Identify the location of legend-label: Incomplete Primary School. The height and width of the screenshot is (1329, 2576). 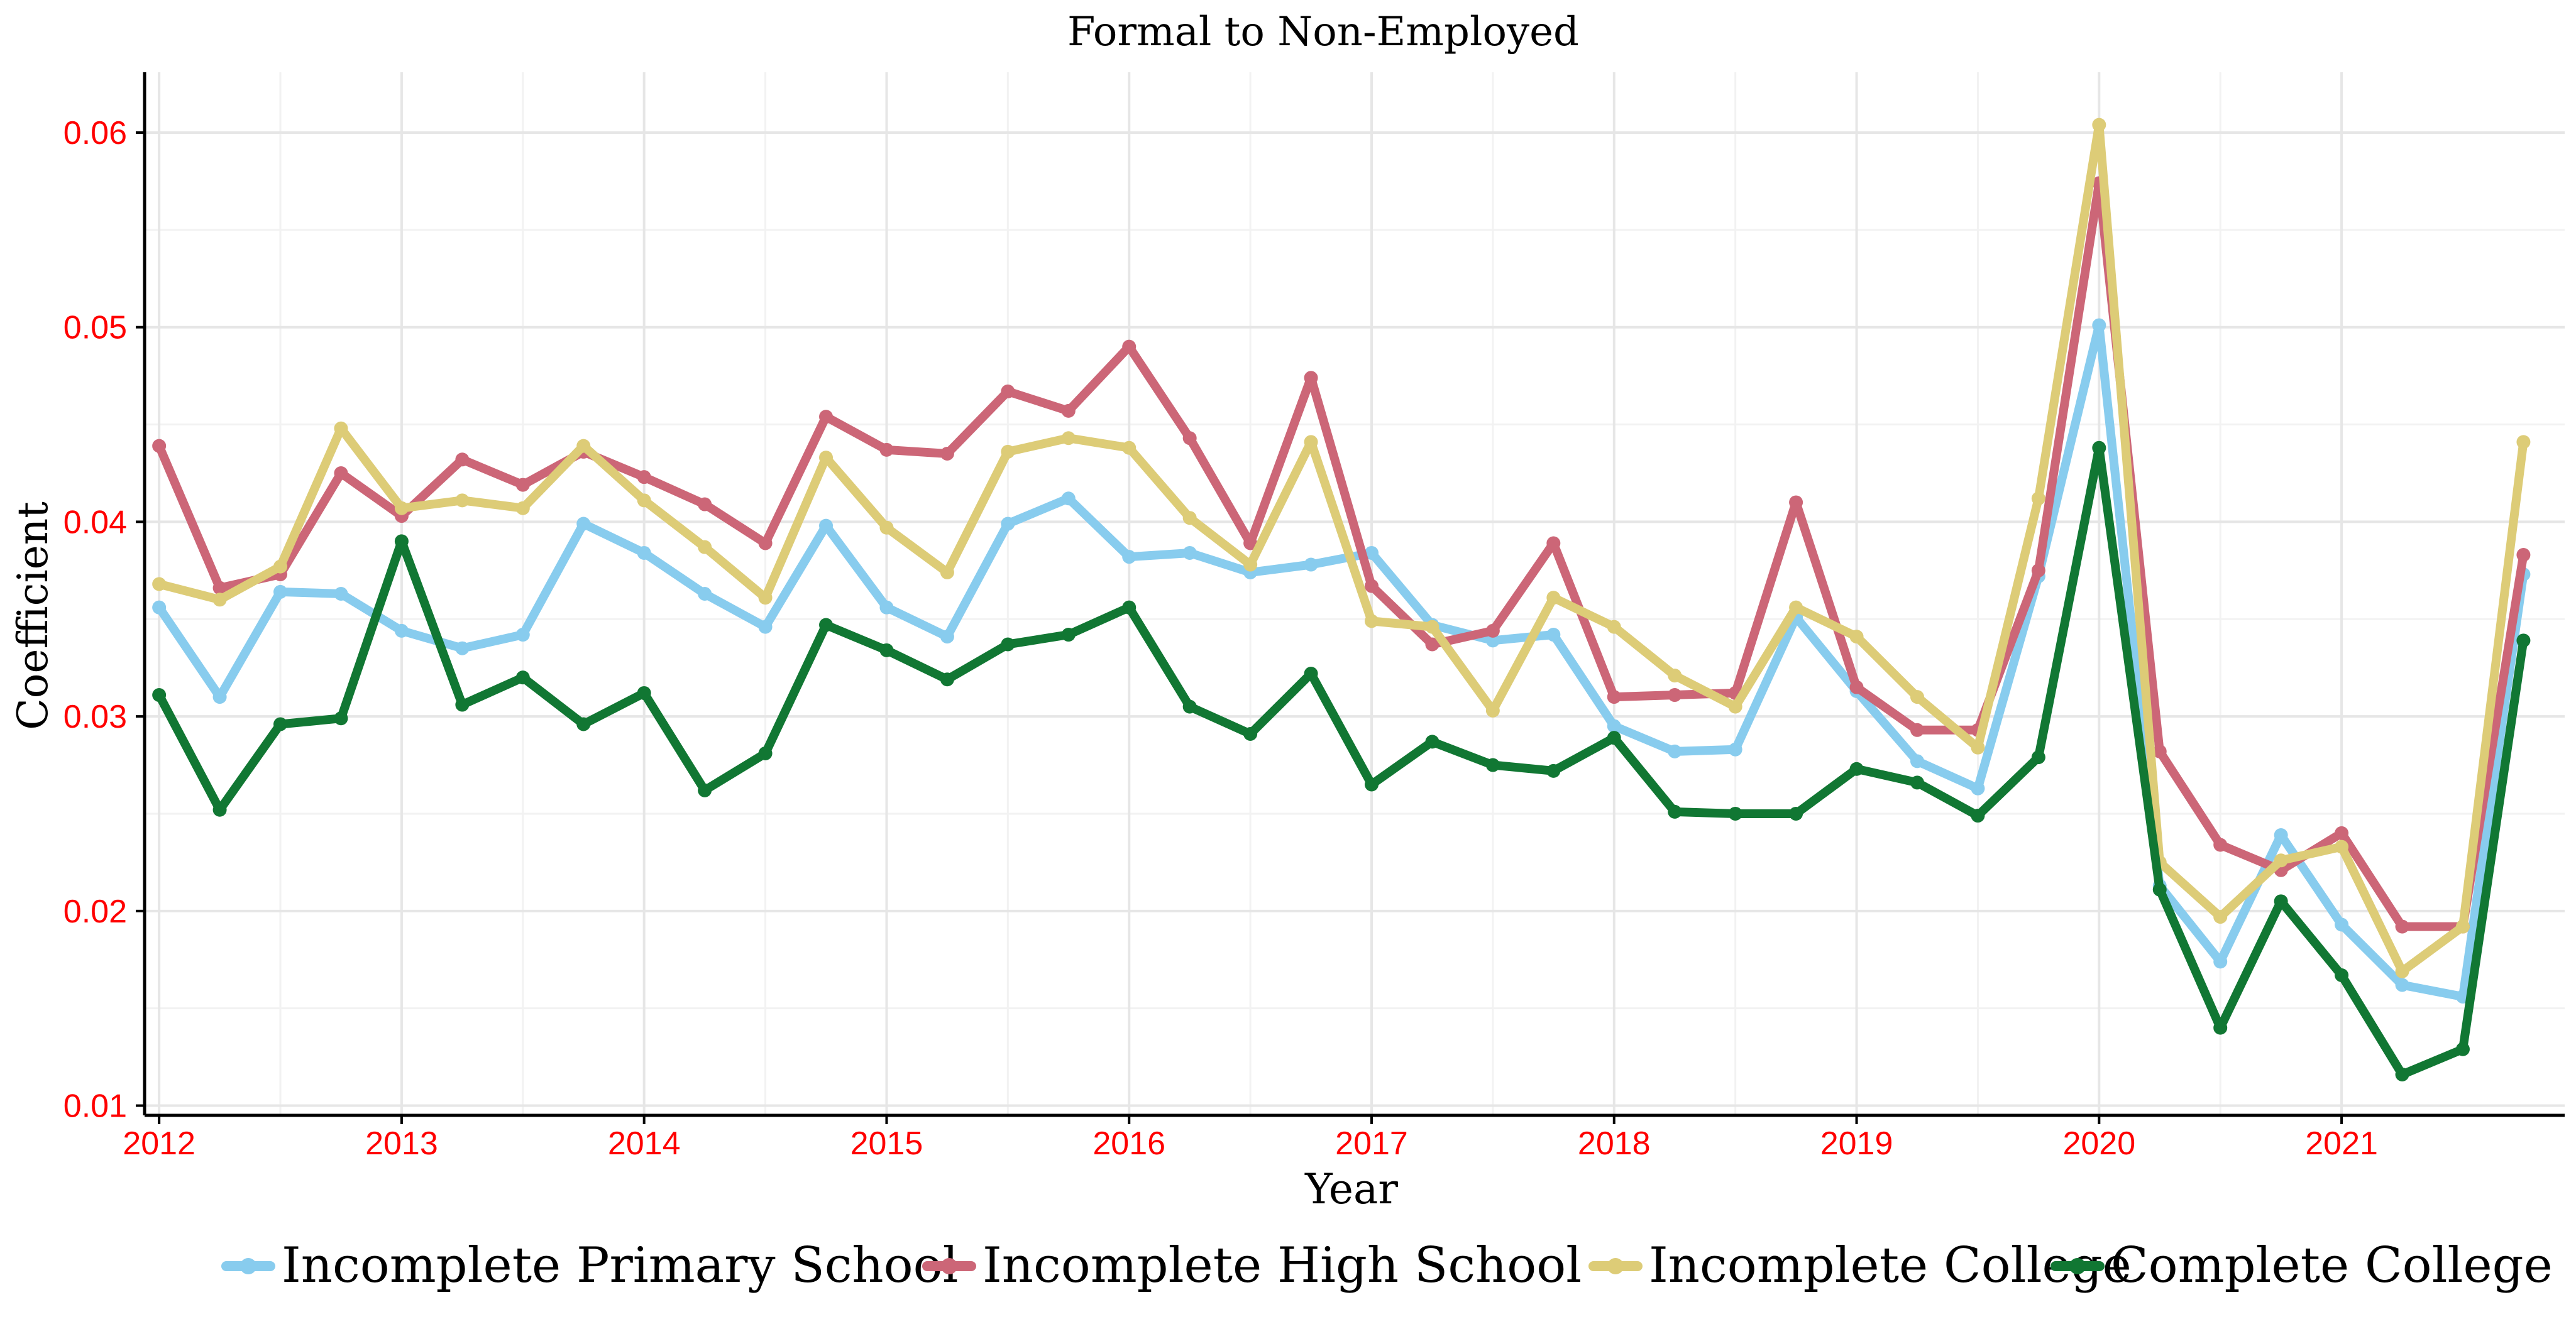
(621, 1265).